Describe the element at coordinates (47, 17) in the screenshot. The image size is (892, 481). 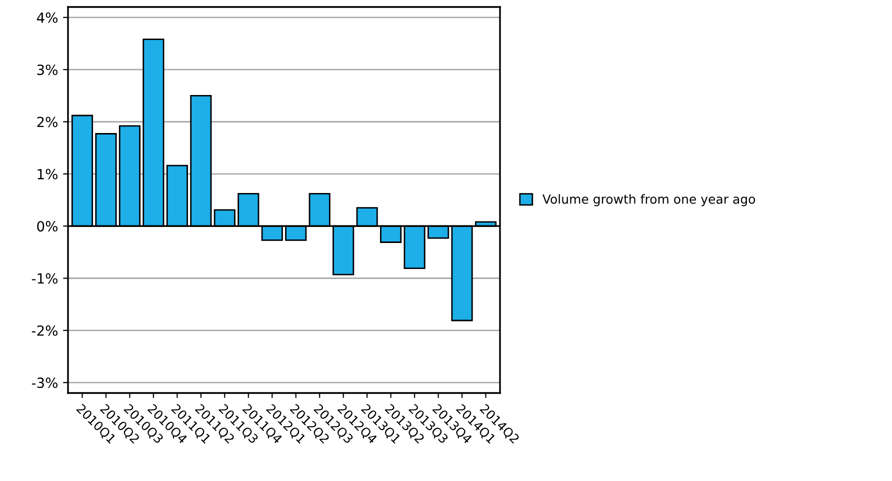
I see `y-tick-label: 4%` at that location.